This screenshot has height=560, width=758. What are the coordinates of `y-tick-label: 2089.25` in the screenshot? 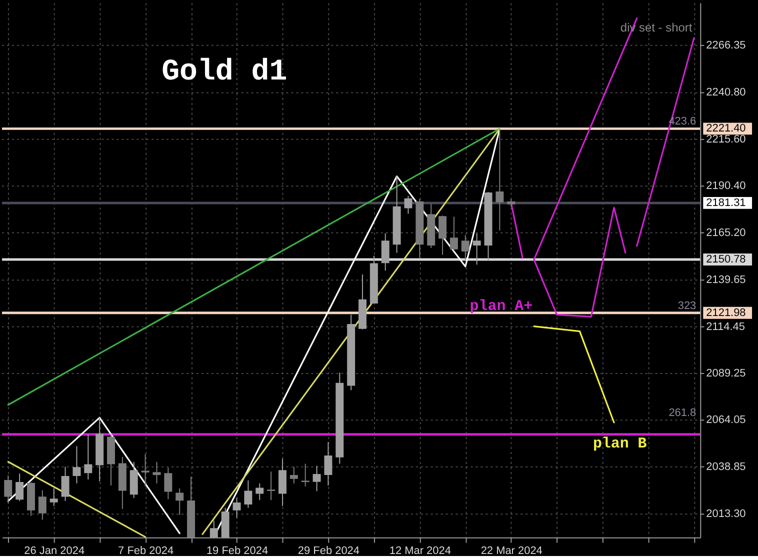 It's located at (726, 373).